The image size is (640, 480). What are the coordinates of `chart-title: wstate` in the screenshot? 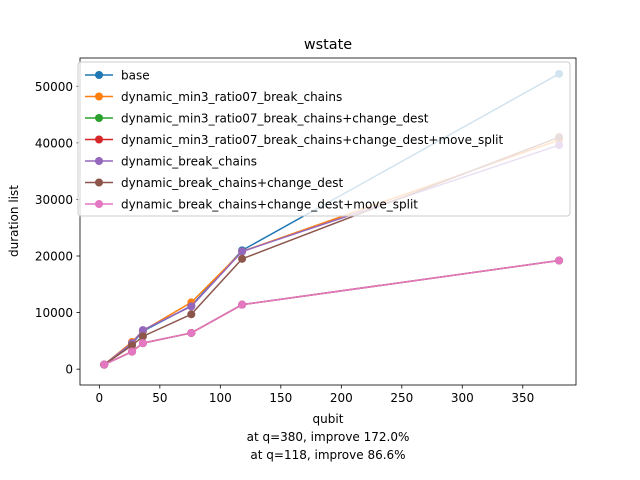 It's located at (328, 45).